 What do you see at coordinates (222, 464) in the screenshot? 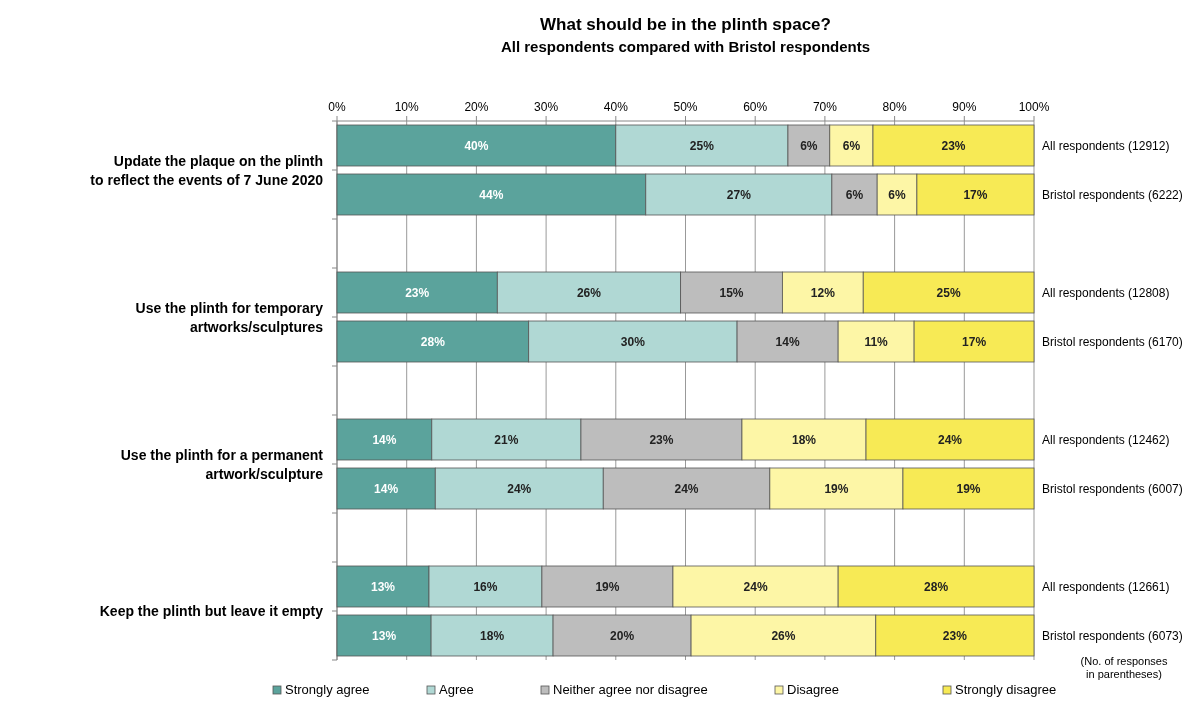
I see `text: Use the plinth for a permanent artwork/sculpture` at bounding box center [222, 464].